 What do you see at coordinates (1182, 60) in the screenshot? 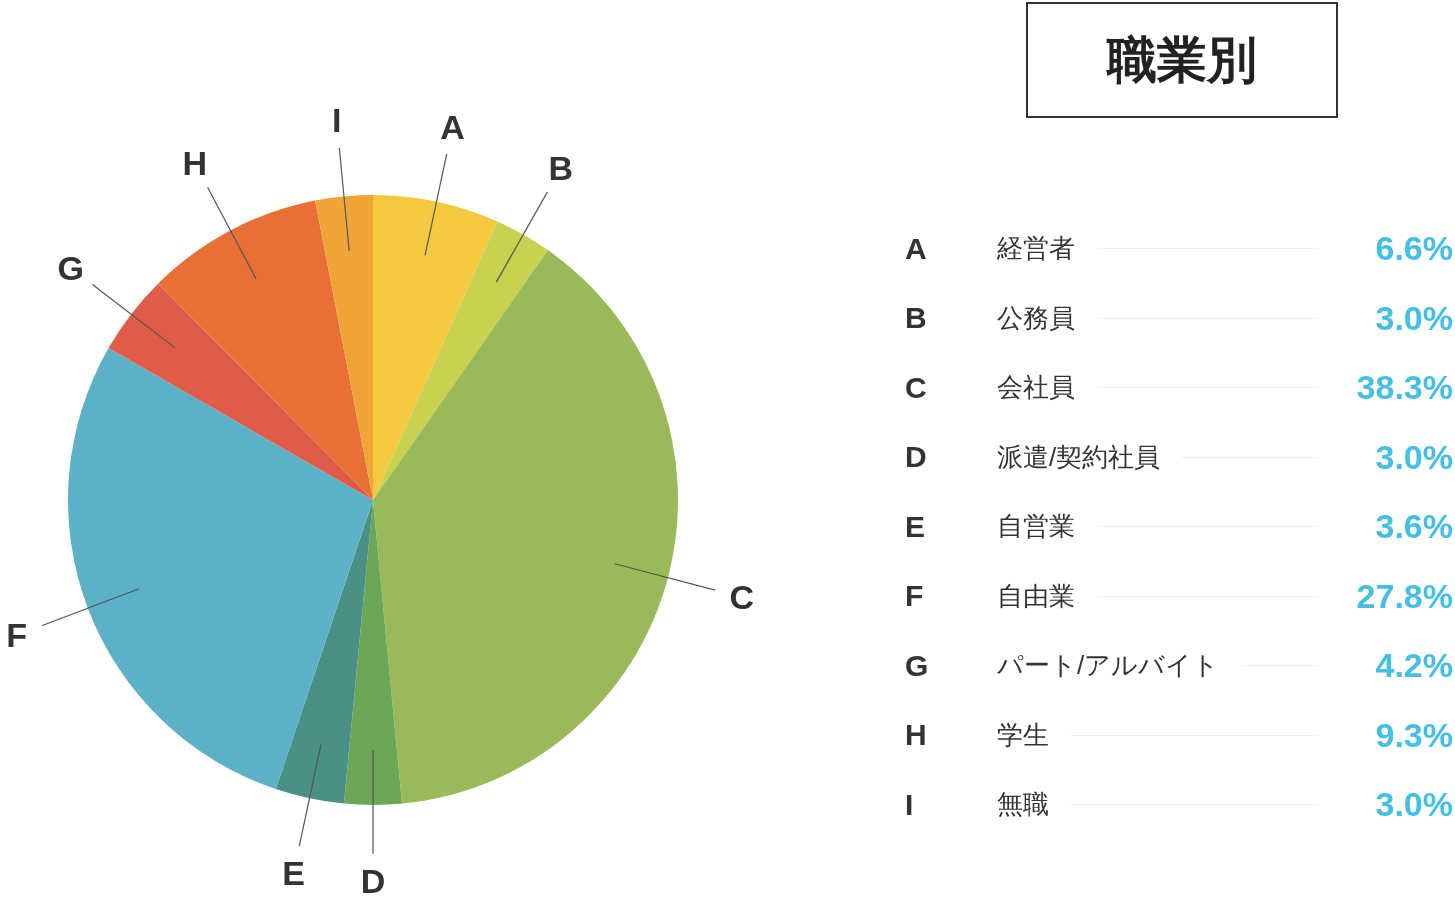
I see `text: 職業別` at bounding box center [1182, 60].